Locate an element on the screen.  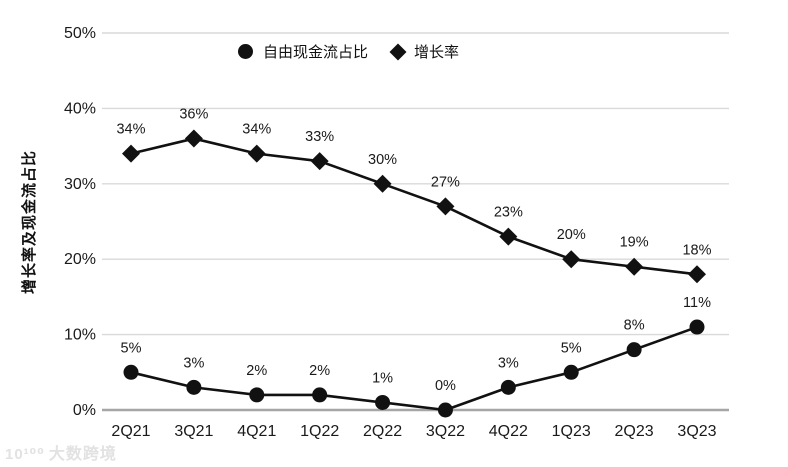
watermark-logo-icon: 10¹⁰⁰ is located at coordinates (25, 454).